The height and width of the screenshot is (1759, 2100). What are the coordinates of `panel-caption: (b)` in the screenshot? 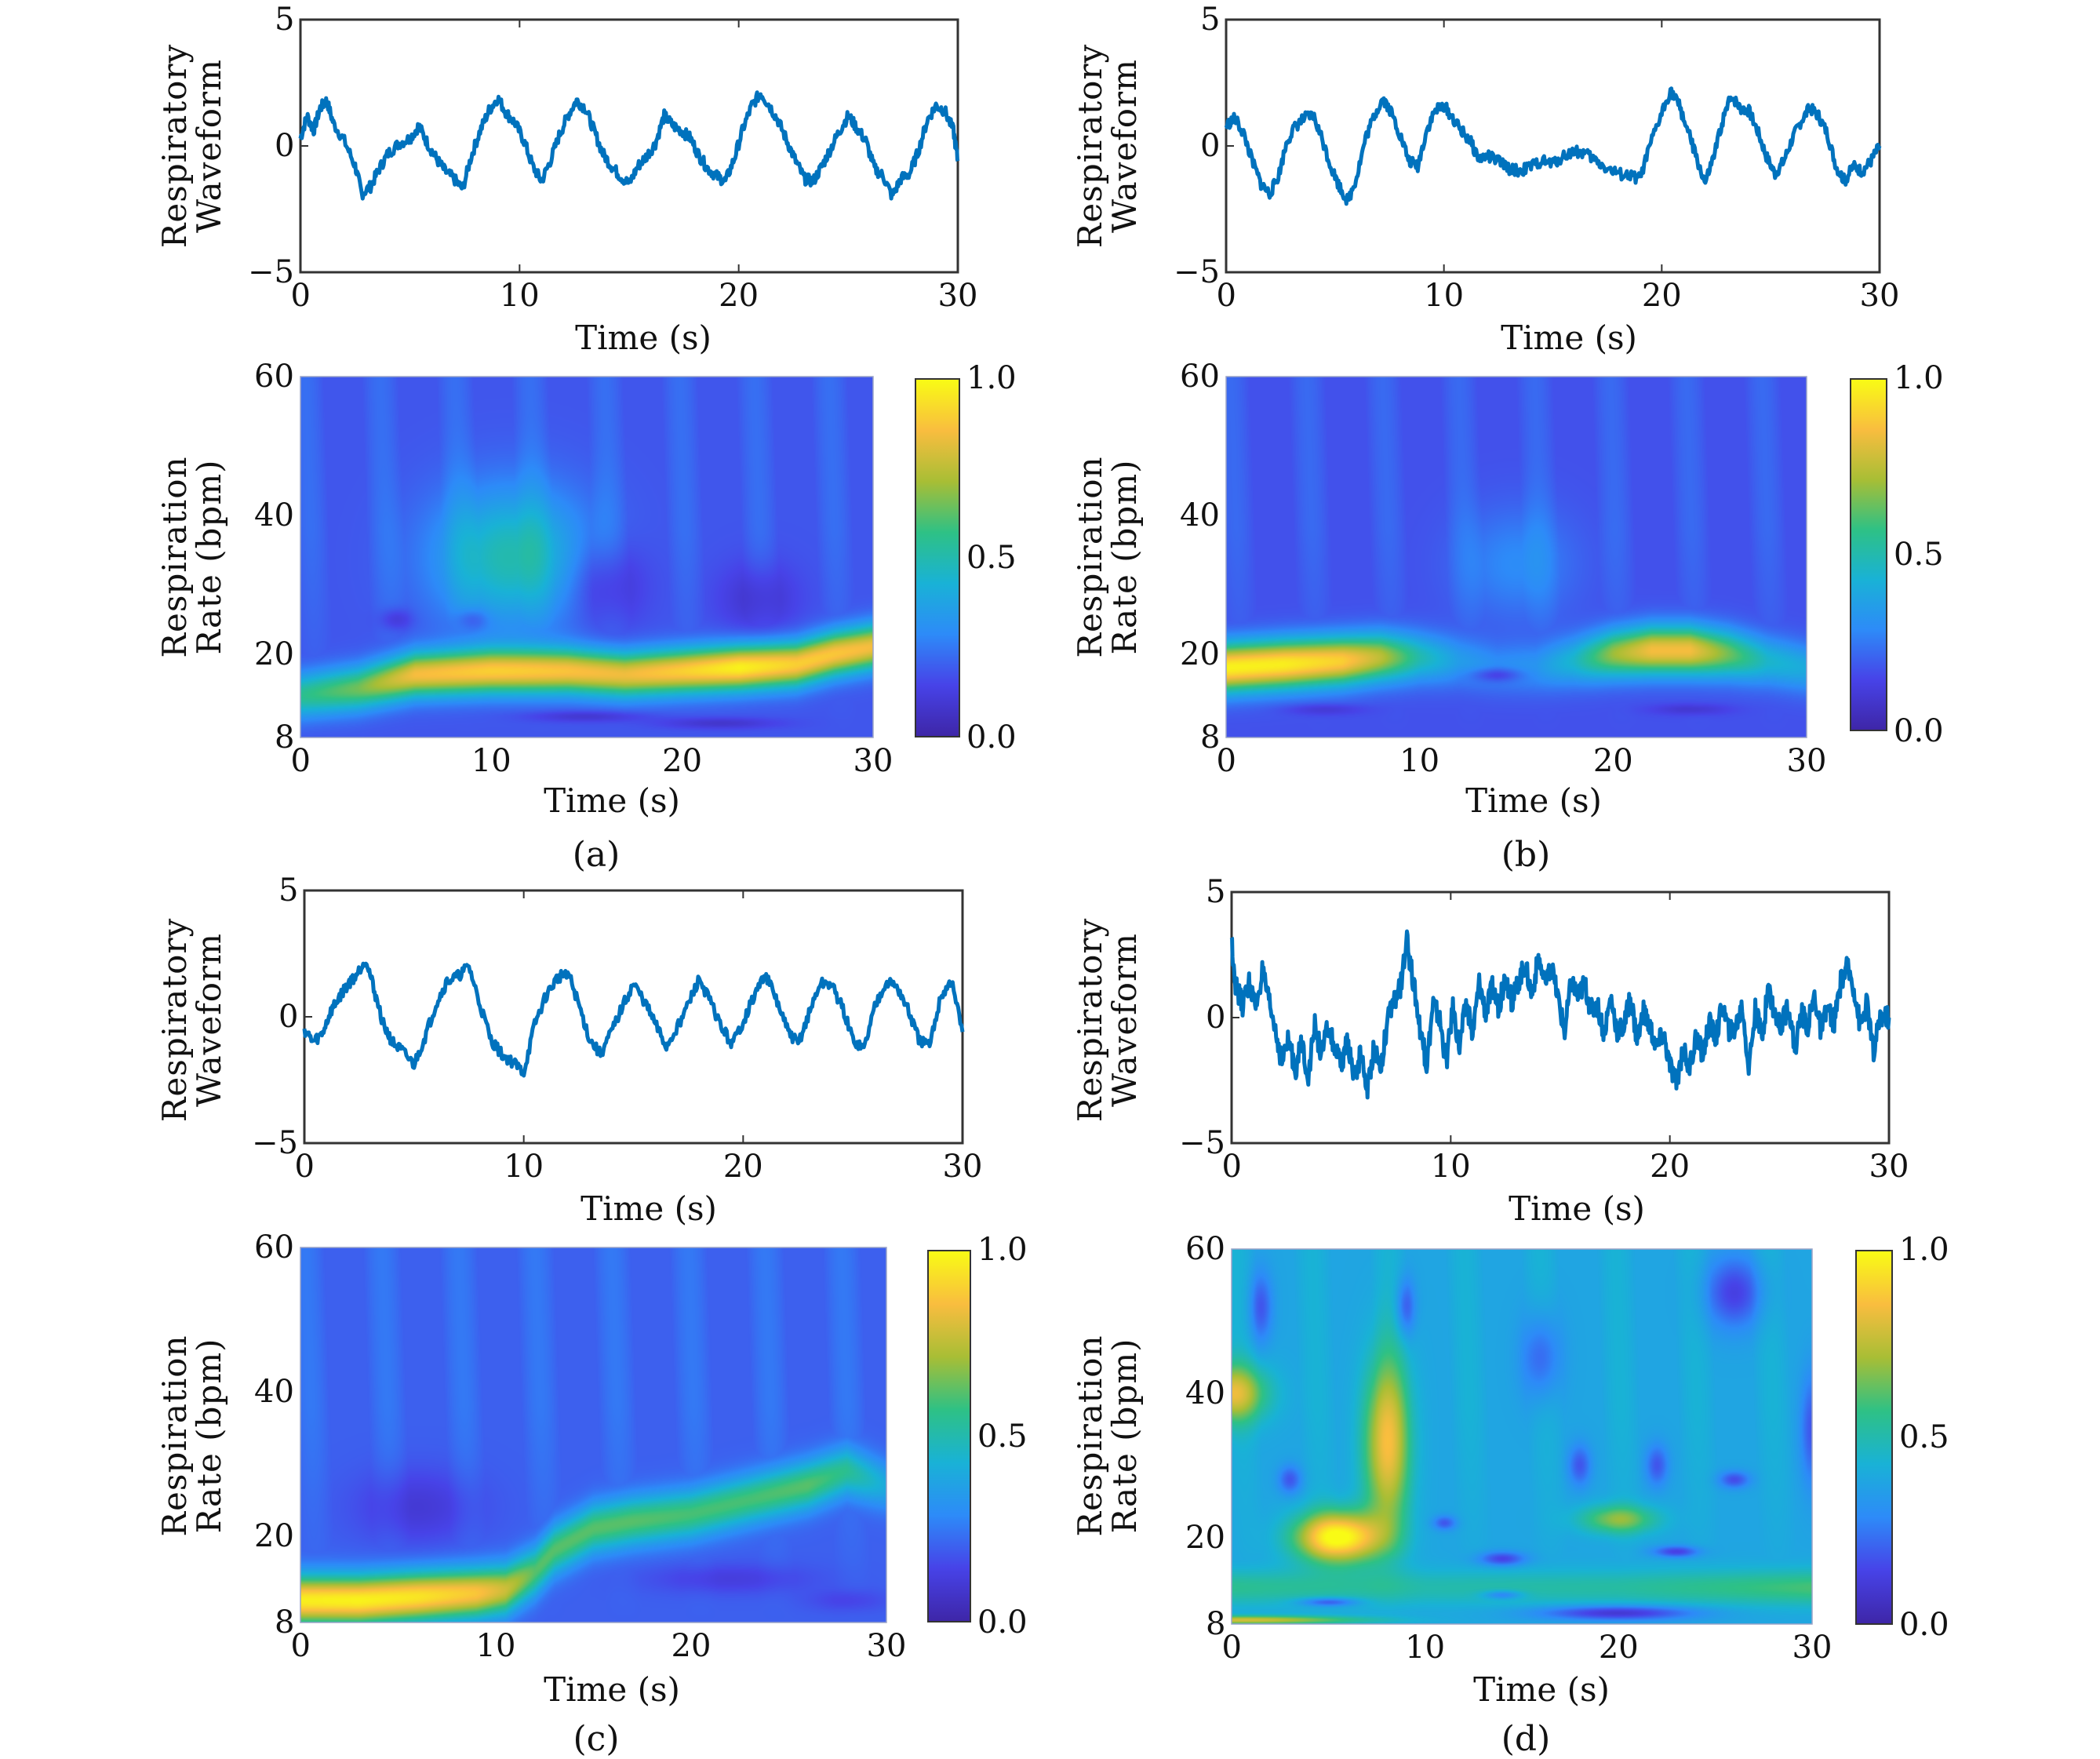 It's located at (1526, 855).